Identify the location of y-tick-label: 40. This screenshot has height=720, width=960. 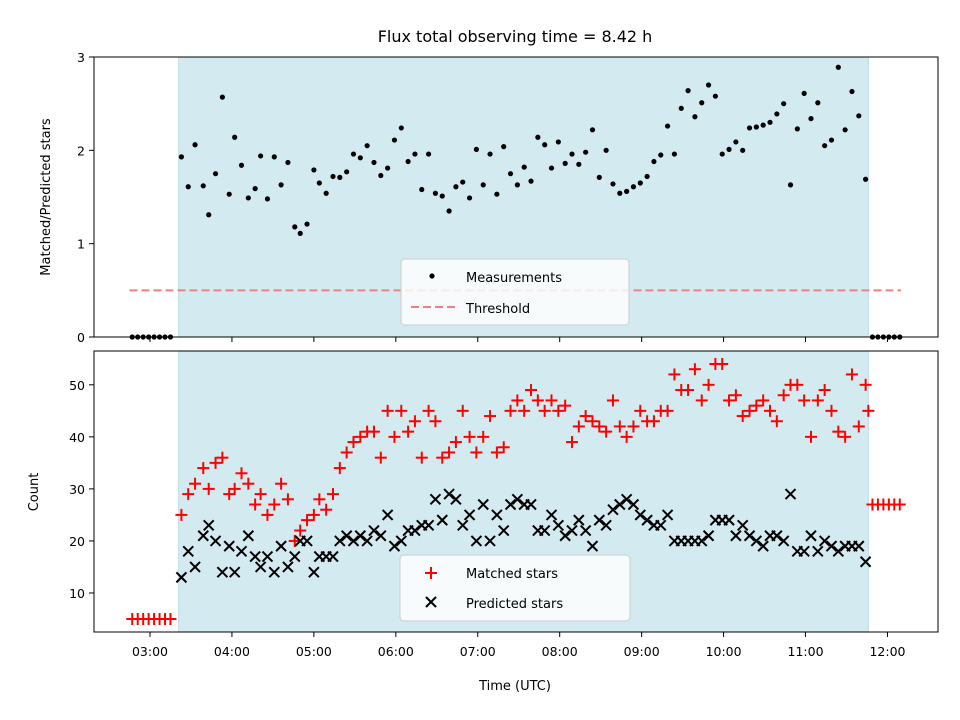
(77, 437).